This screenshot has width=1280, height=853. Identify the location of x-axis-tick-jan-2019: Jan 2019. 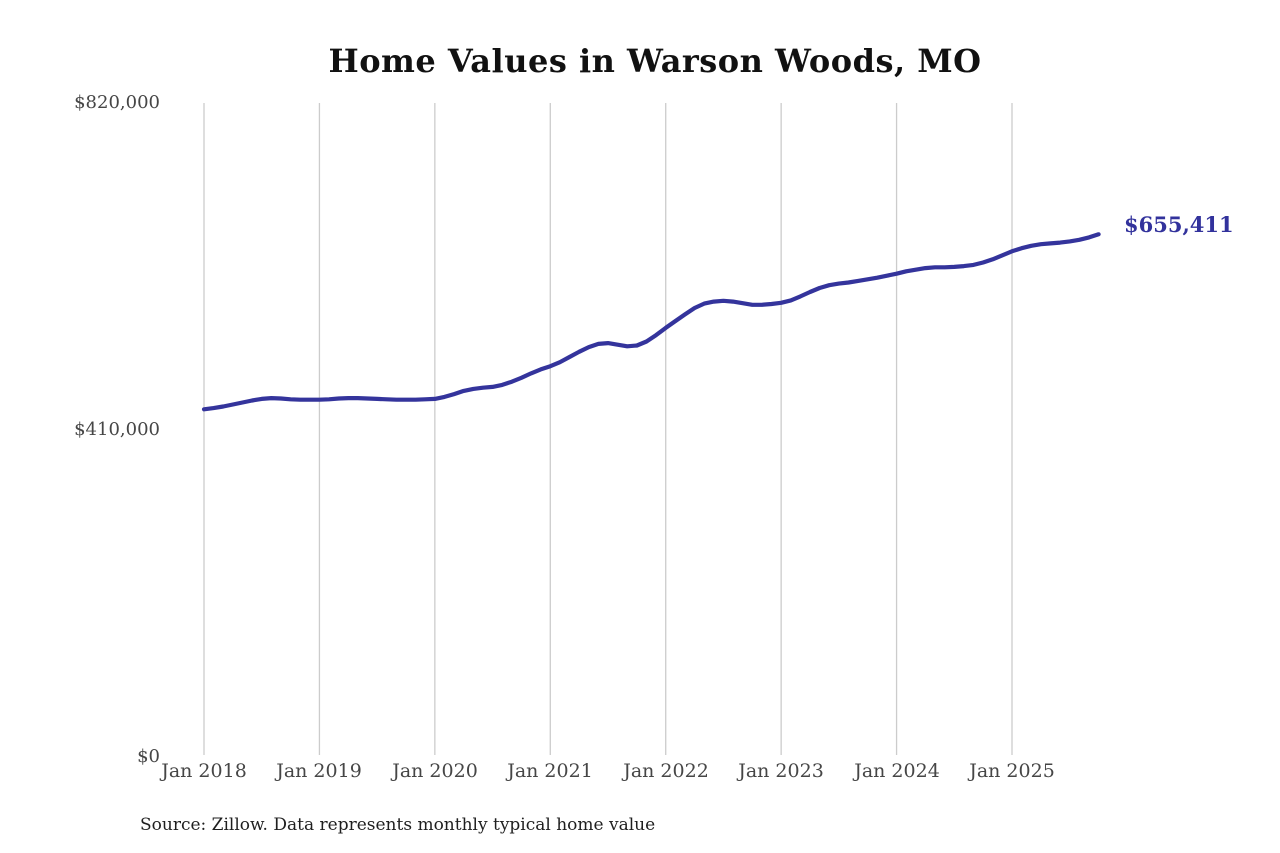
(319, 771).